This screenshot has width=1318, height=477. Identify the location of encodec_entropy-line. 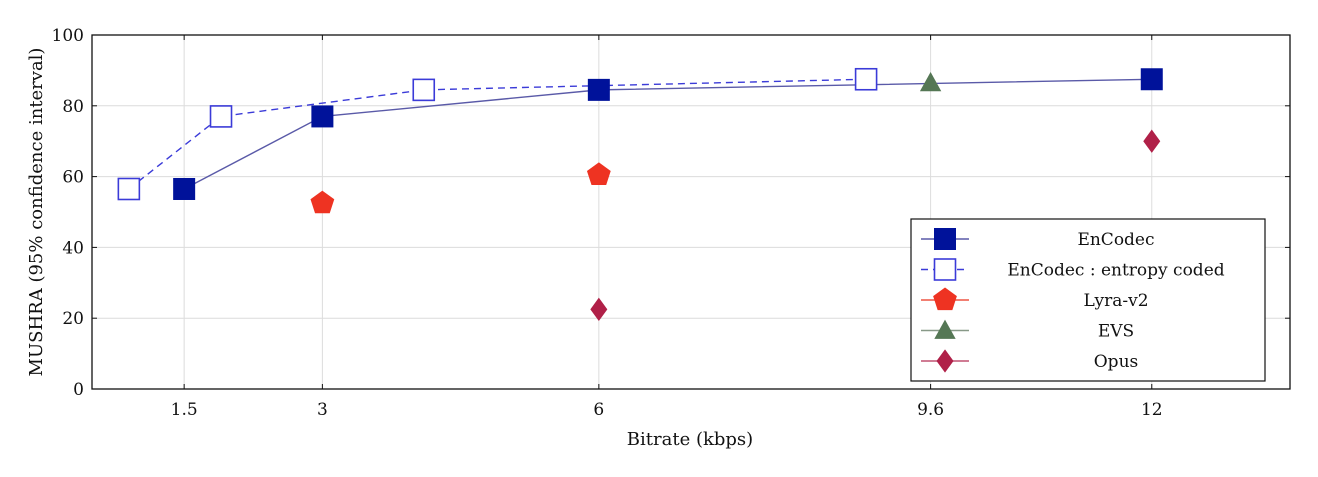
(497, 134).